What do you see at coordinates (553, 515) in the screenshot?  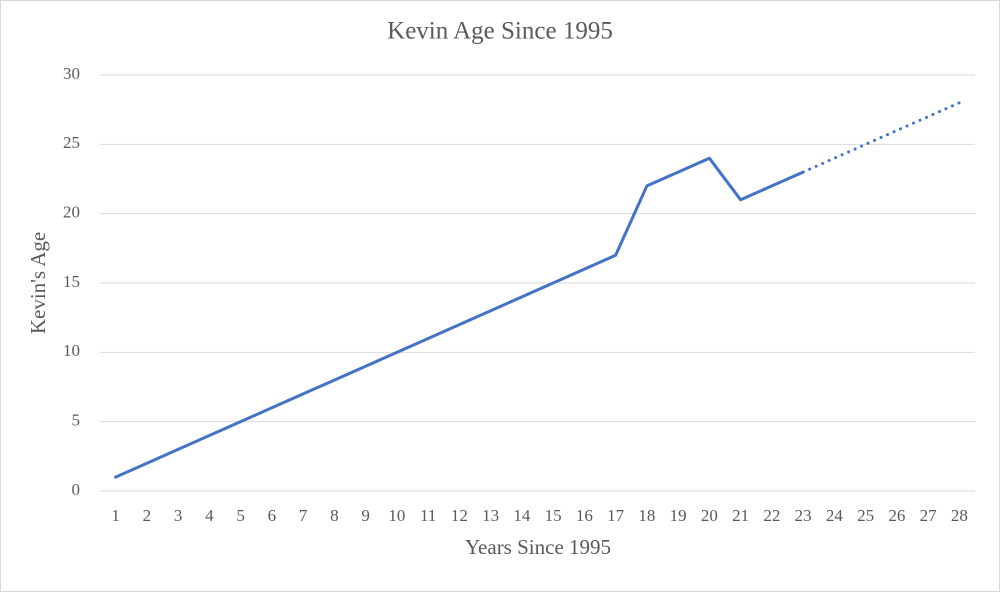 I see `x-tick-label: 15` at bounding box center [553, 515].